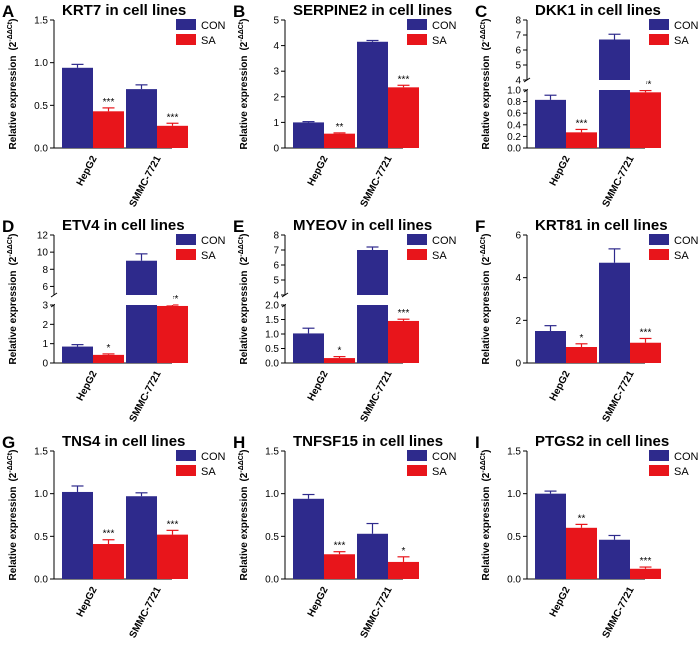  I want to click on panel-letter: D, so click(8, 226).